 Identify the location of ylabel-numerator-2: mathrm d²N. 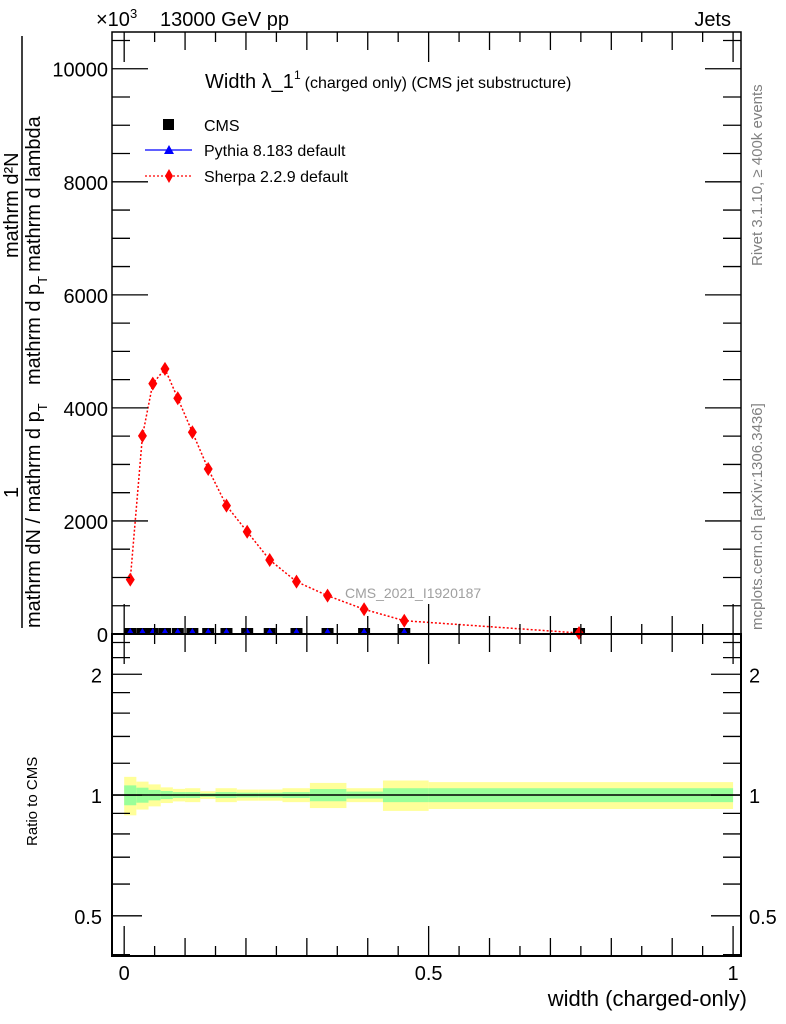
(12, 205).